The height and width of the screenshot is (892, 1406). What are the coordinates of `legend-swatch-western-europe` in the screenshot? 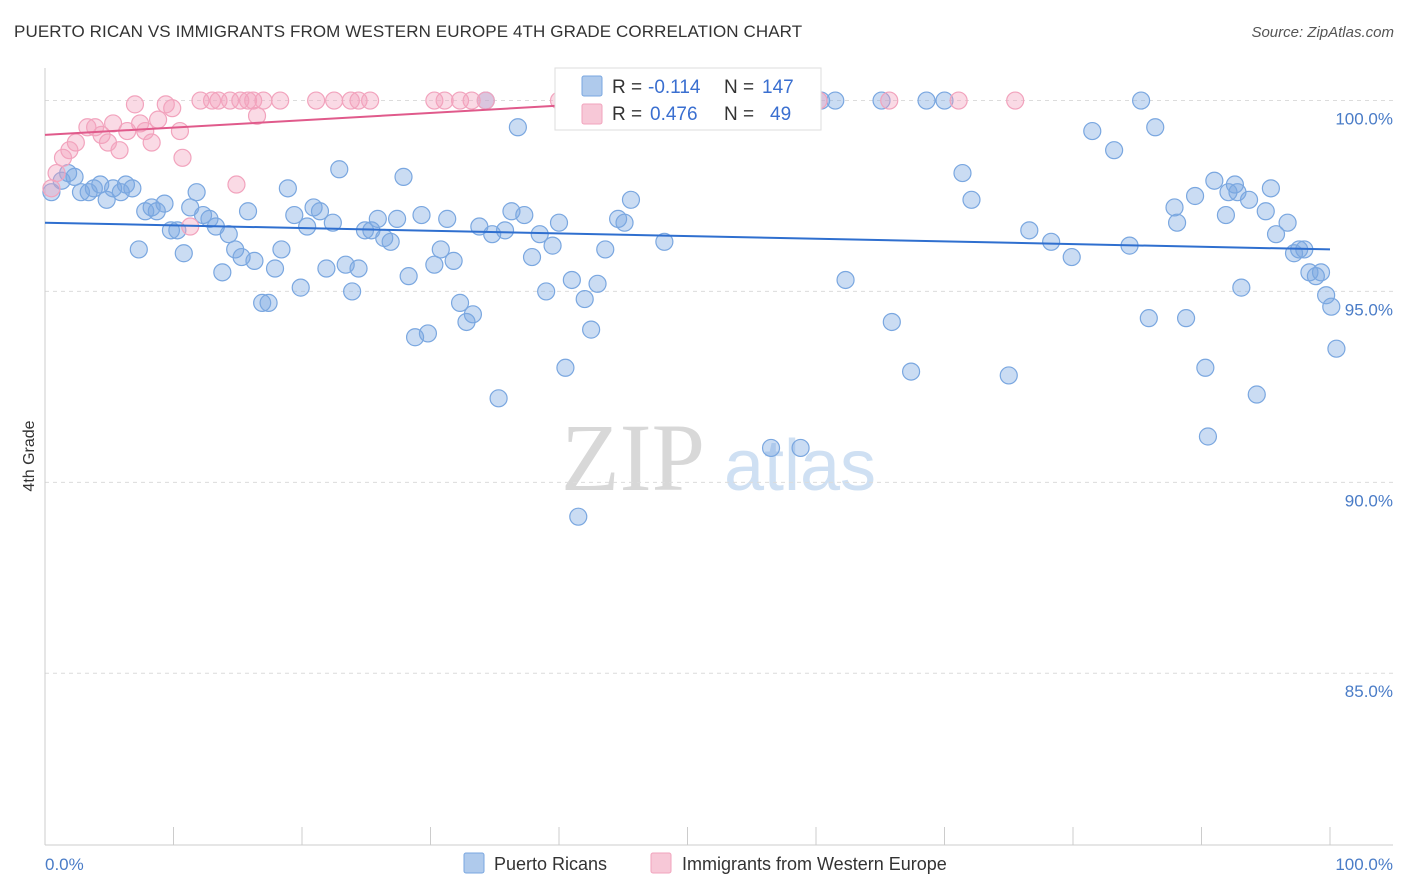 It's located at (592, 114).